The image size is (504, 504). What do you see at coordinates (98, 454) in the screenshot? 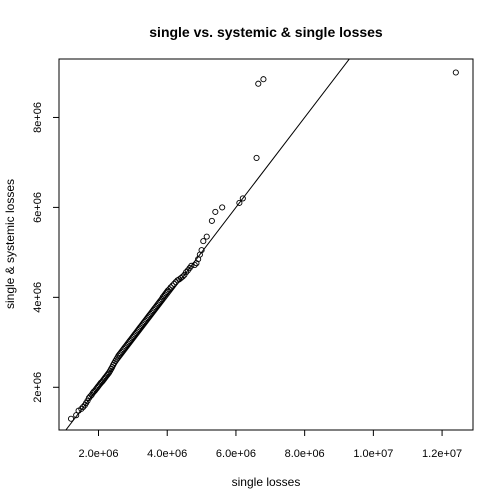
I see `x-tick-label: 2.0e+06` at bounding box center [98, 454].